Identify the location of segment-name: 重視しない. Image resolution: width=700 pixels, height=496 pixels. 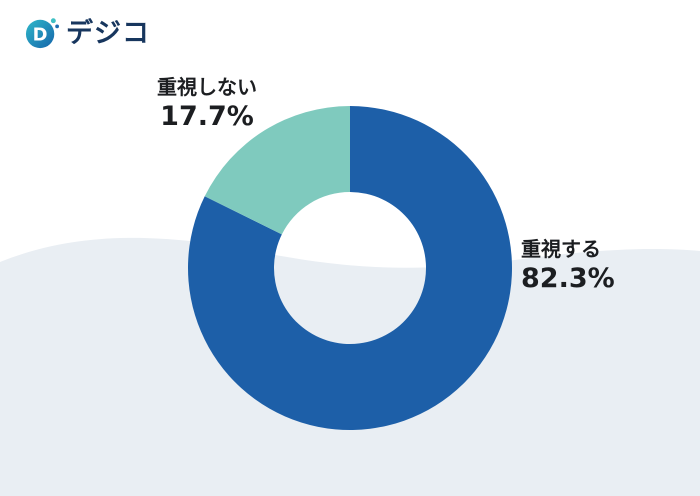
(207, 87).